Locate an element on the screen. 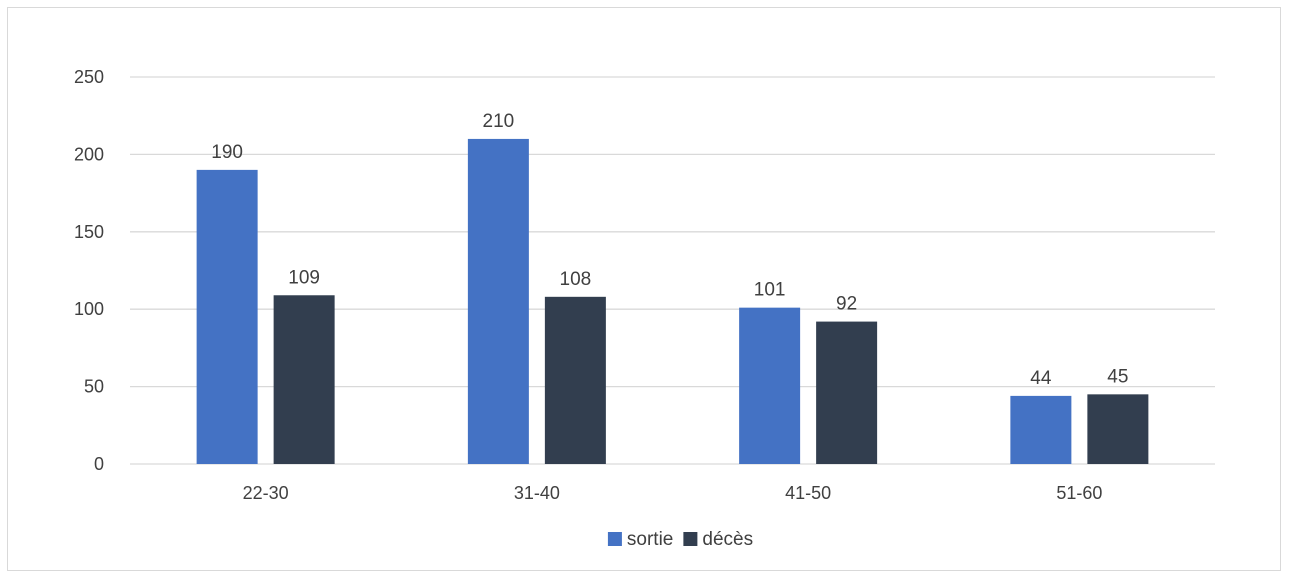 The height and width of the screenshot is (578, 1290). legend-swatch-sortie is located at coordinates (614, 539).